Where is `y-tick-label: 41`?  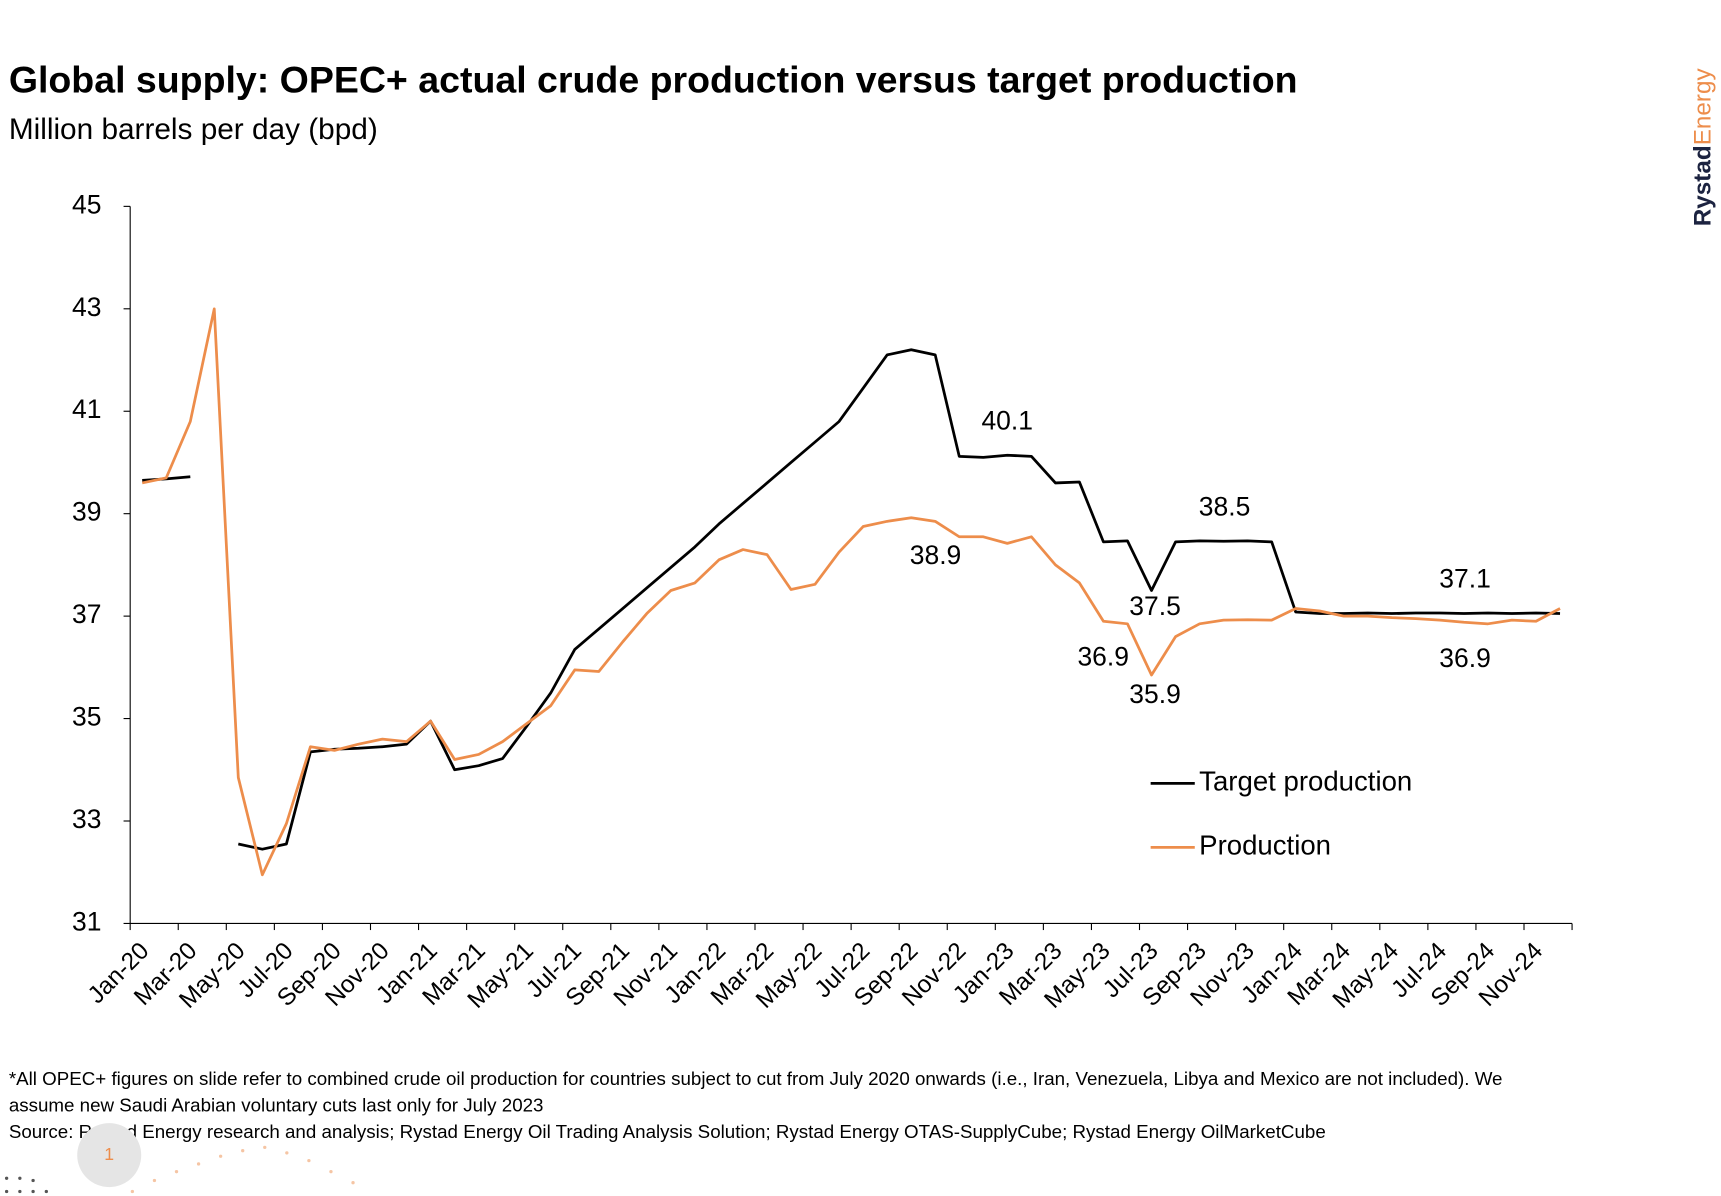 y-tick-label: 41 is located at coordinates (86, 409).